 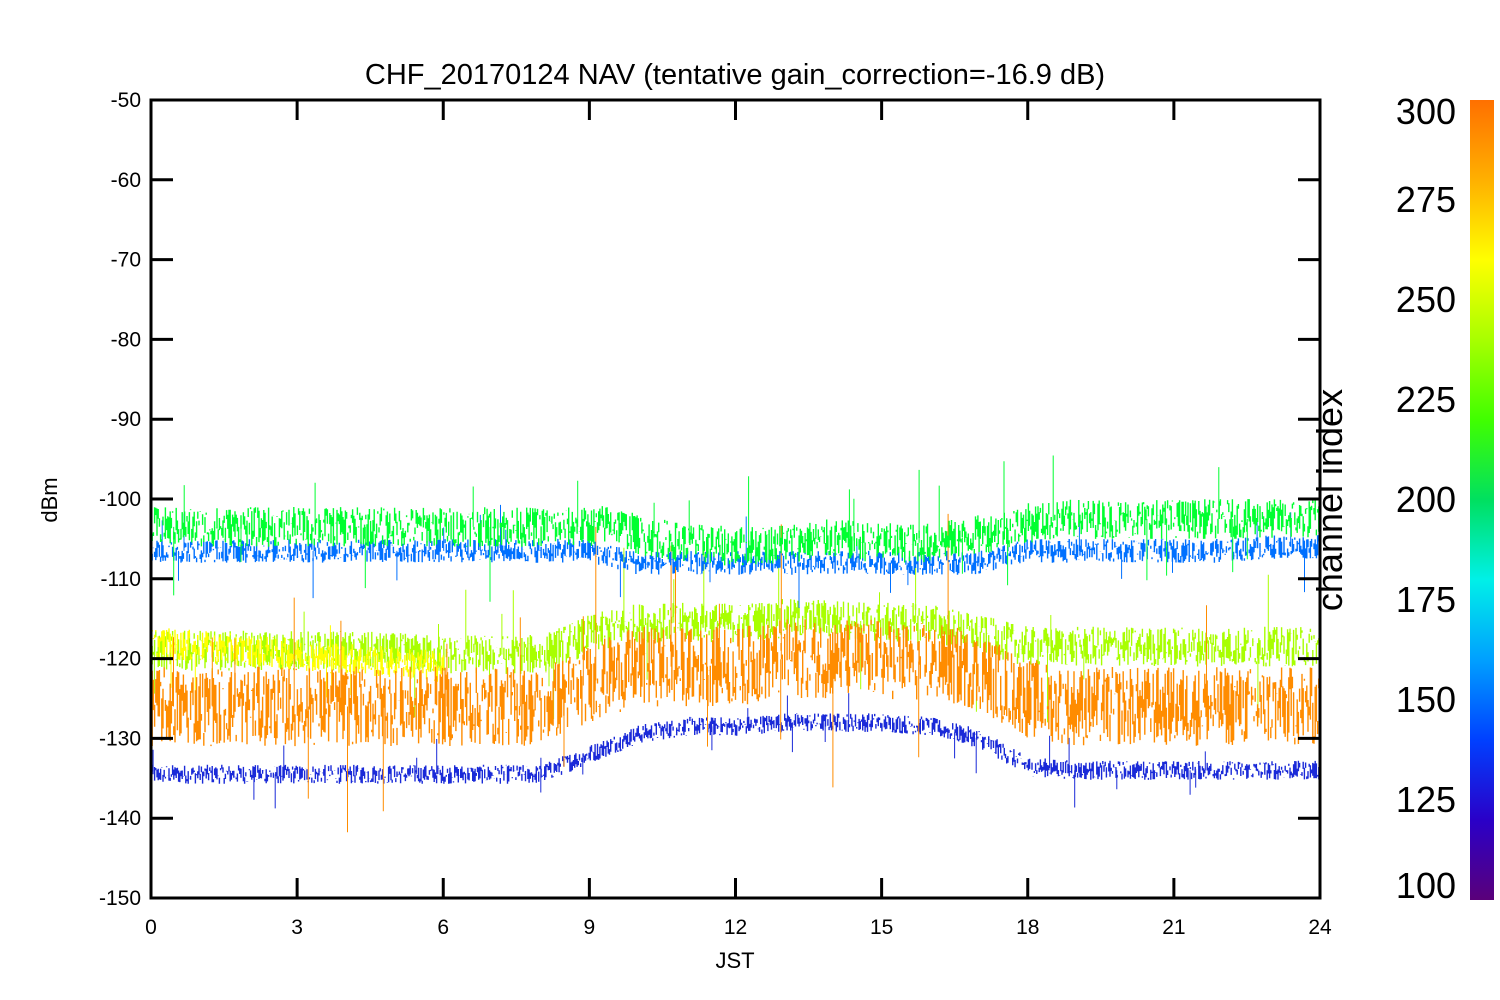 I want to click on y-tick-label: -150, so click(x=120, y=898).